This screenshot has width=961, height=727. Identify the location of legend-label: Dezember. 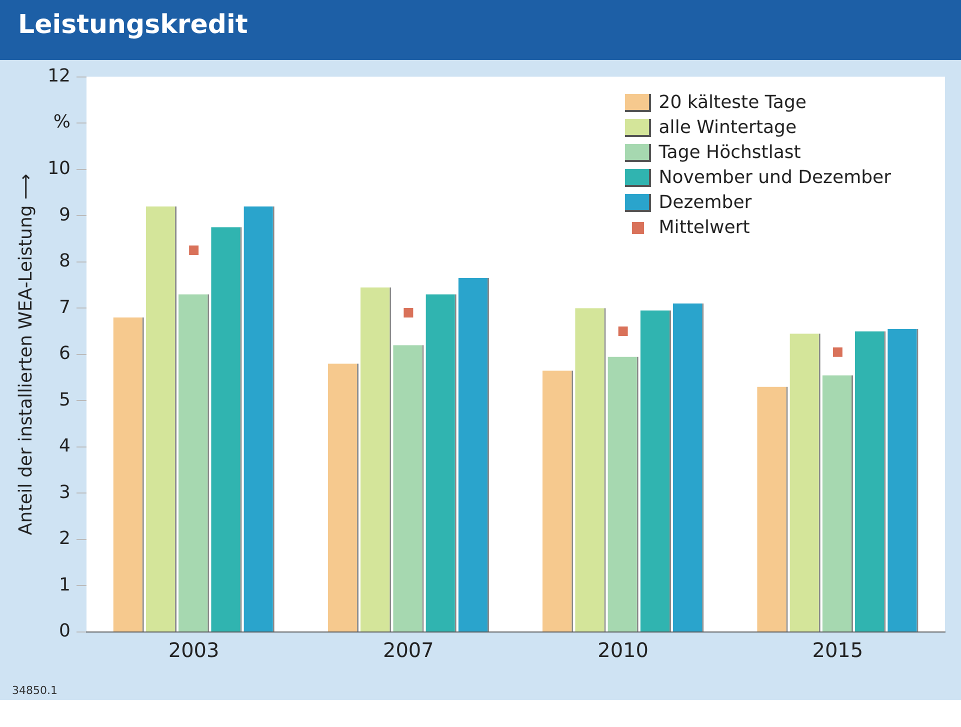
(705, 203).